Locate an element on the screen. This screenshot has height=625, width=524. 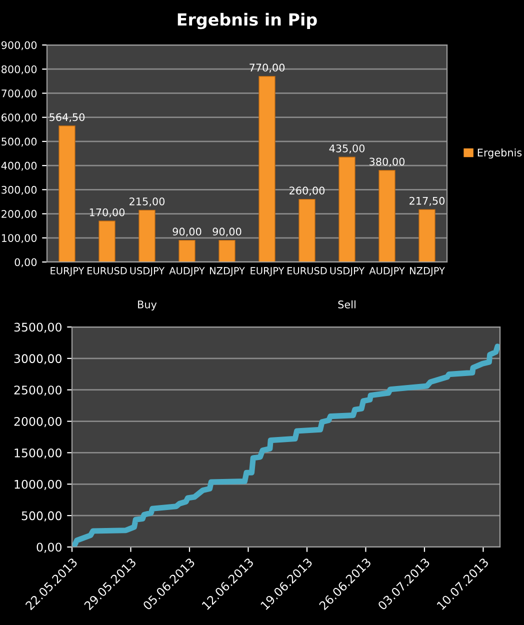
y-tick-label: 1000,00 is located at coordinates (38, 485).